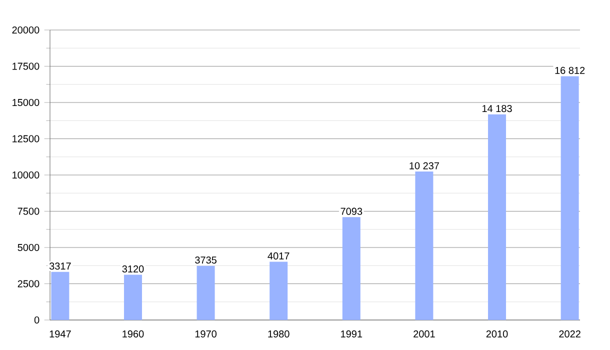  What do you see at coordinates (133, 268) in the screenshot?
I see `data-label: 3120` at bounding box center [133, 268].